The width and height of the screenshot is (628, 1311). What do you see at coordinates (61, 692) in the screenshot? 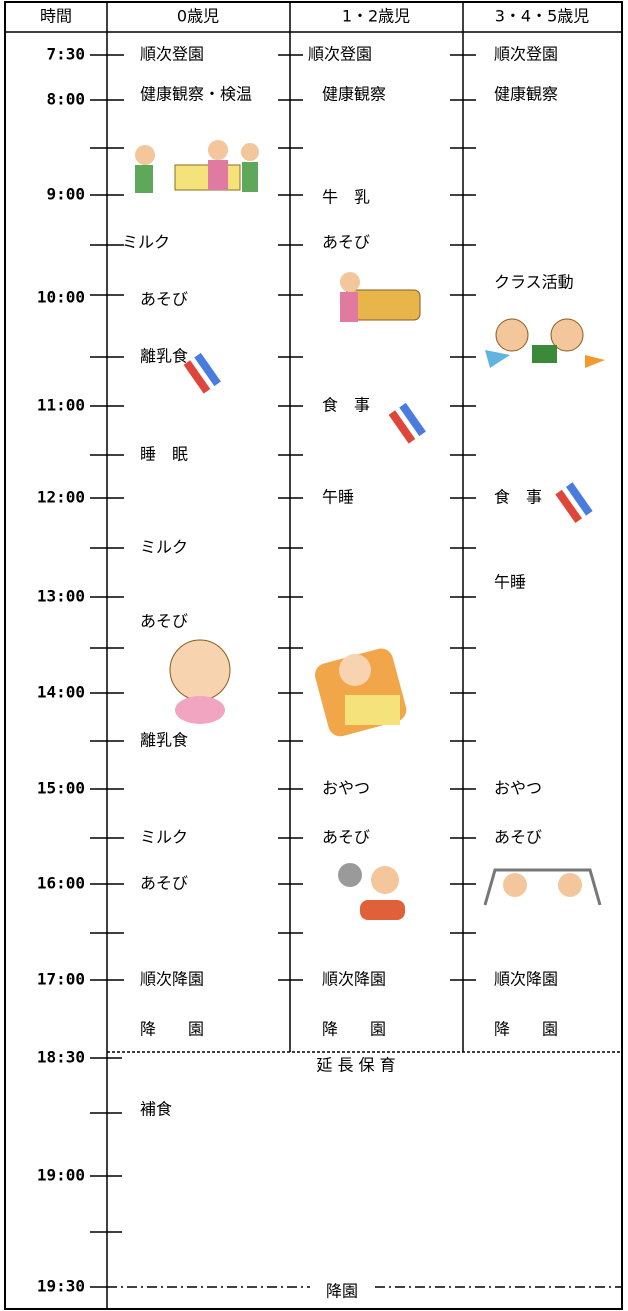
I see `time-label: 14:00` at bounding box center [61, 692].